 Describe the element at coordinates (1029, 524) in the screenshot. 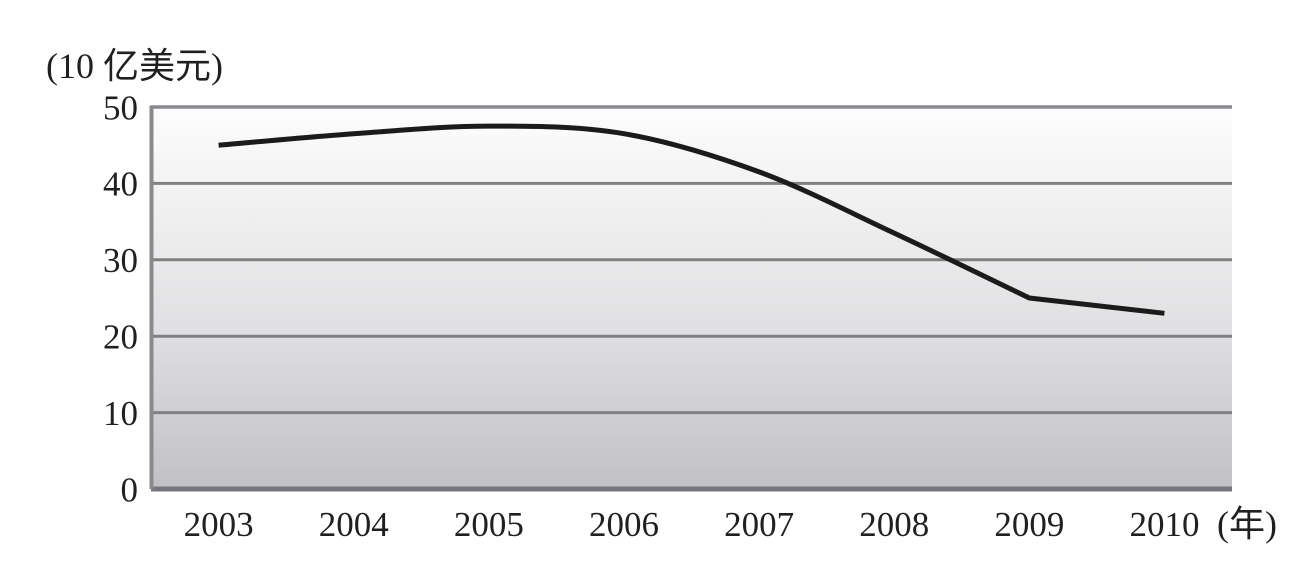

I see `x-tick-label: 2009` at that location.